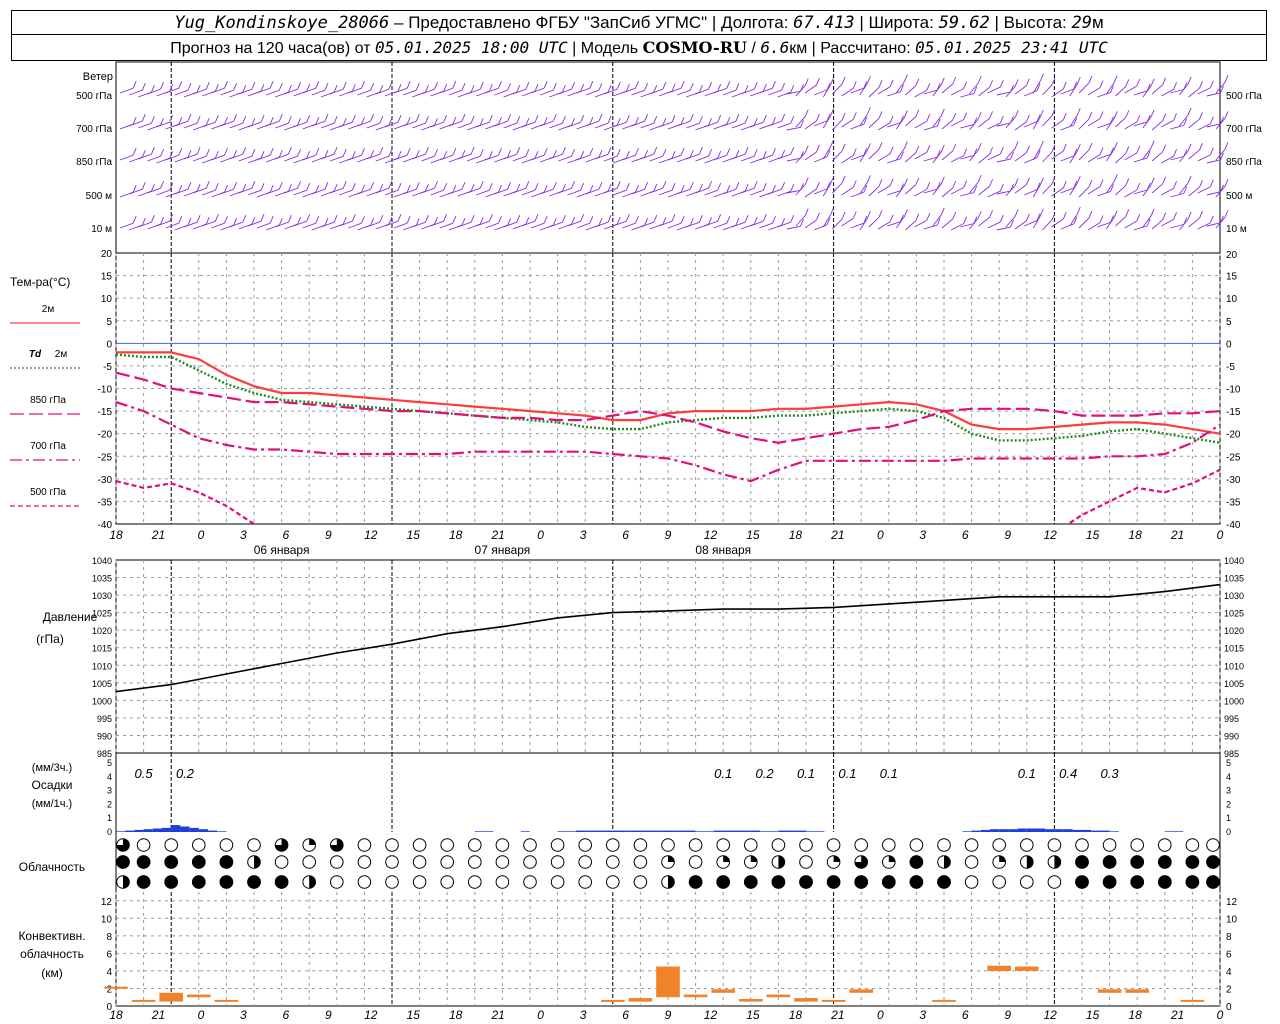 The height and width of the screenshot is (1024, 1280). What do you see at coordinates (1007, 1015) in the screenshot?
I see `time-tick-label-bottom: 9` at bounding box center [1007, 1015].